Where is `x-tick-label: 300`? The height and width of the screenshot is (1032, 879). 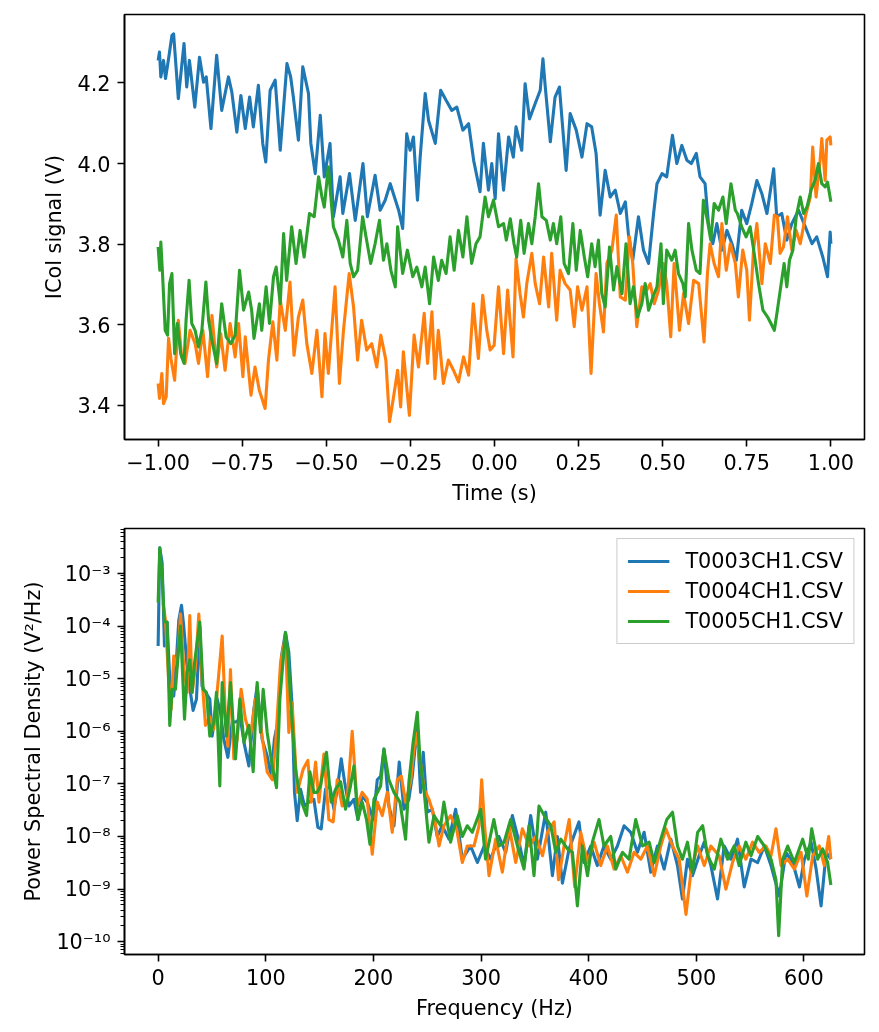
x-tick-label: 300 is located at coordinates (481, 977).